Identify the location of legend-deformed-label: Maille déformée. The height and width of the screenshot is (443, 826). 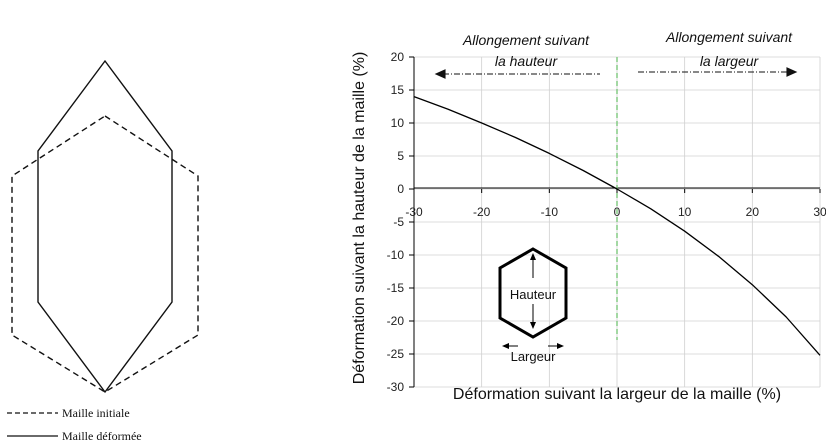
(102, 436).